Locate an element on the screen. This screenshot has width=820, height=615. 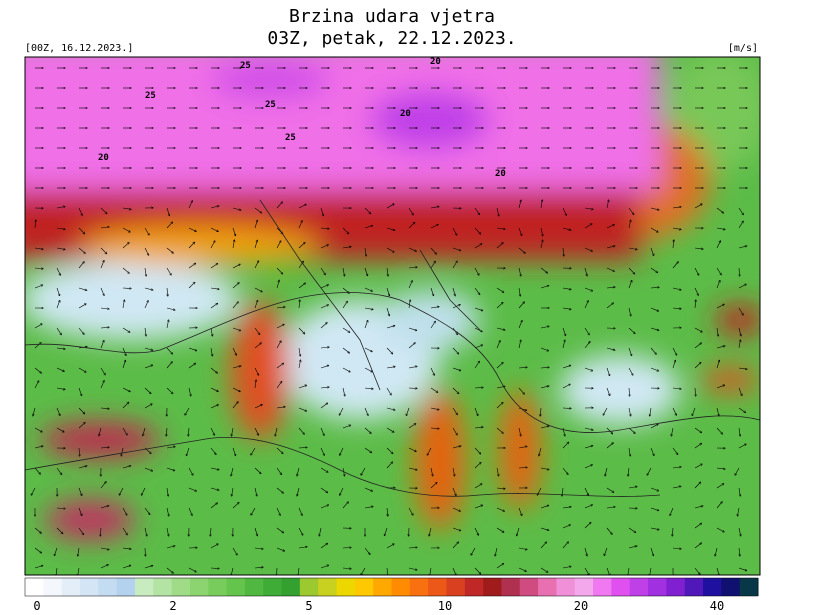
contour-label: 20 is located at coordinates (500, 174).